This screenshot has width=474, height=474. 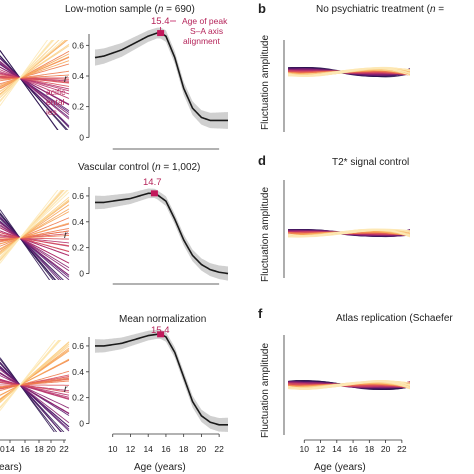 I want to click on r-curve, so click(x=162, y=233).